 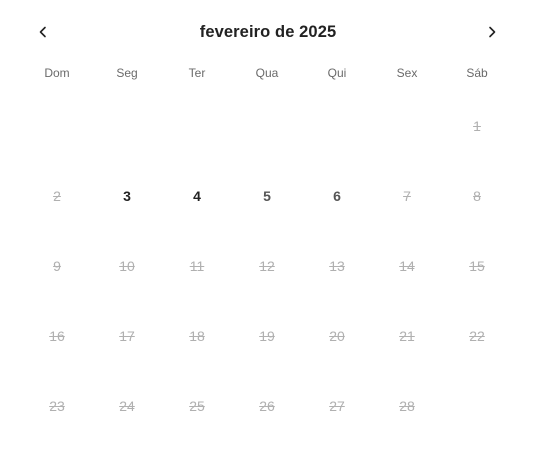 I want to click on day-cell: 11, so click(x=197, y=266).